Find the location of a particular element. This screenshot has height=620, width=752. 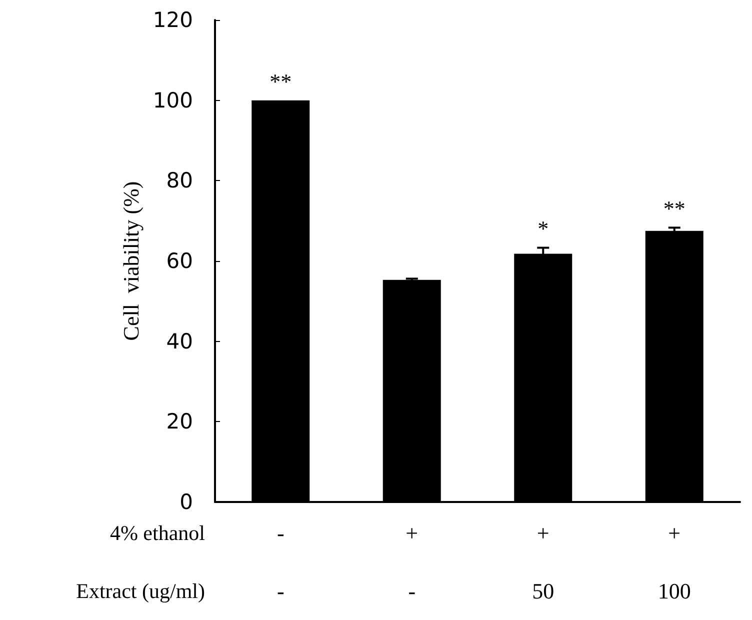

category-label: + 100 is located at coordinates (674, 562).